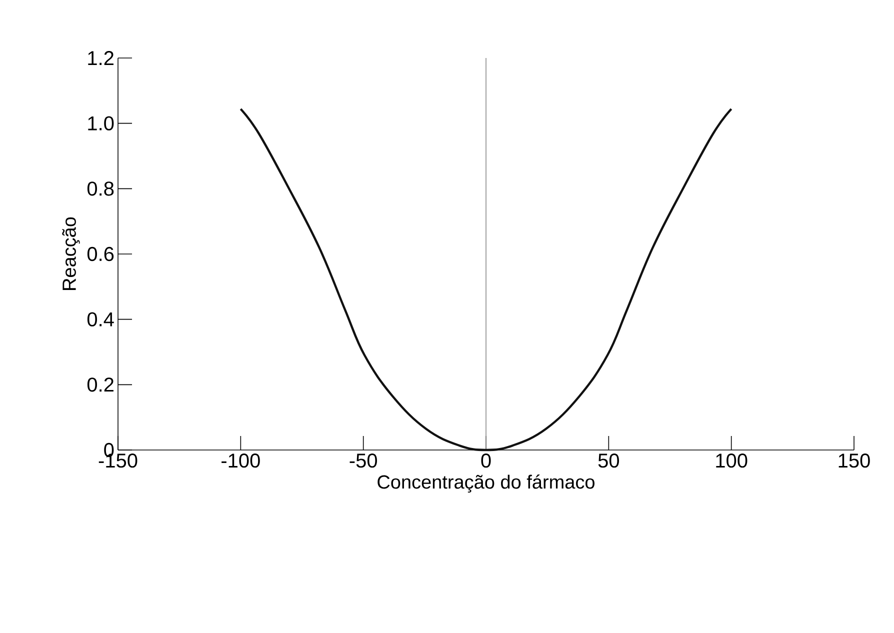 The height and width of the screenshot is (633, 894). What do you see at coordinates (609, 461) in the screenshot?
I see `x-tick-label: 50` at bounding box center [609, 461].